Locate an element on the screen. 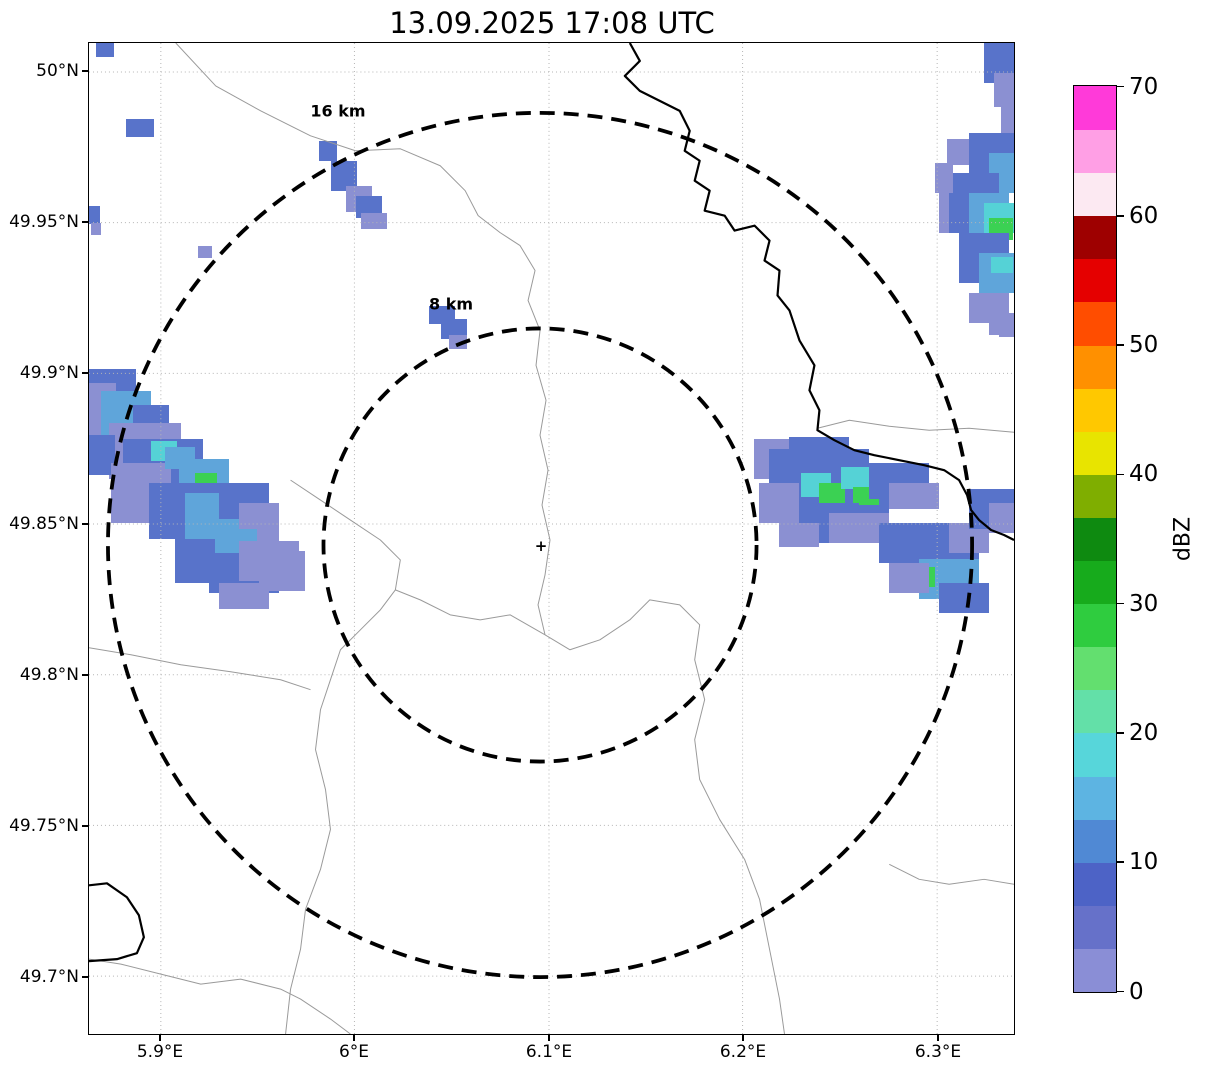 Image resolution: width=1207 pixels, height=1069 pixels. colorbar-tick-label: 40 is located at coordinates (1144, 474).